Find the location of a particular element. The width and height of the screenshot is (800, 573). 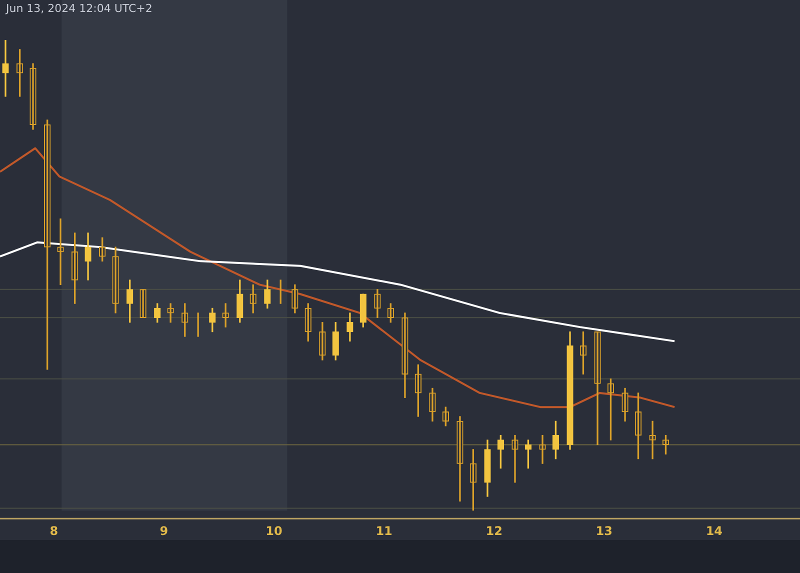

x-tick-label: 12 is located at coordinates (494, 531).